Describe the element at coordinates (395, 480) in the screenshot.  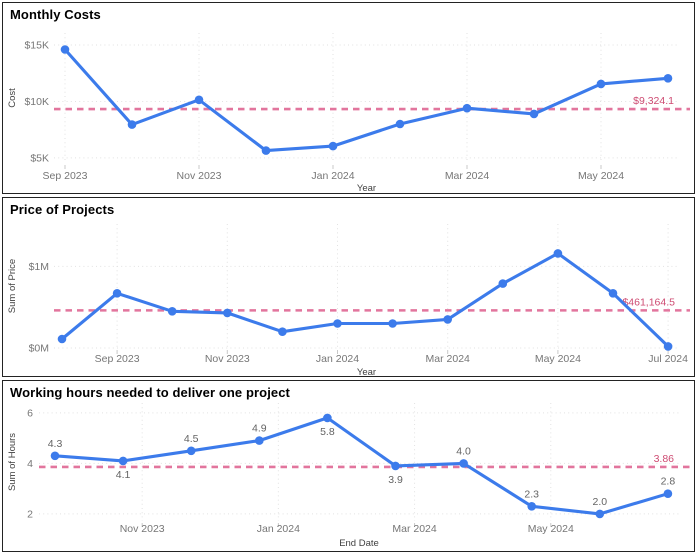
I see `data-point-label: 3.9` at that location.